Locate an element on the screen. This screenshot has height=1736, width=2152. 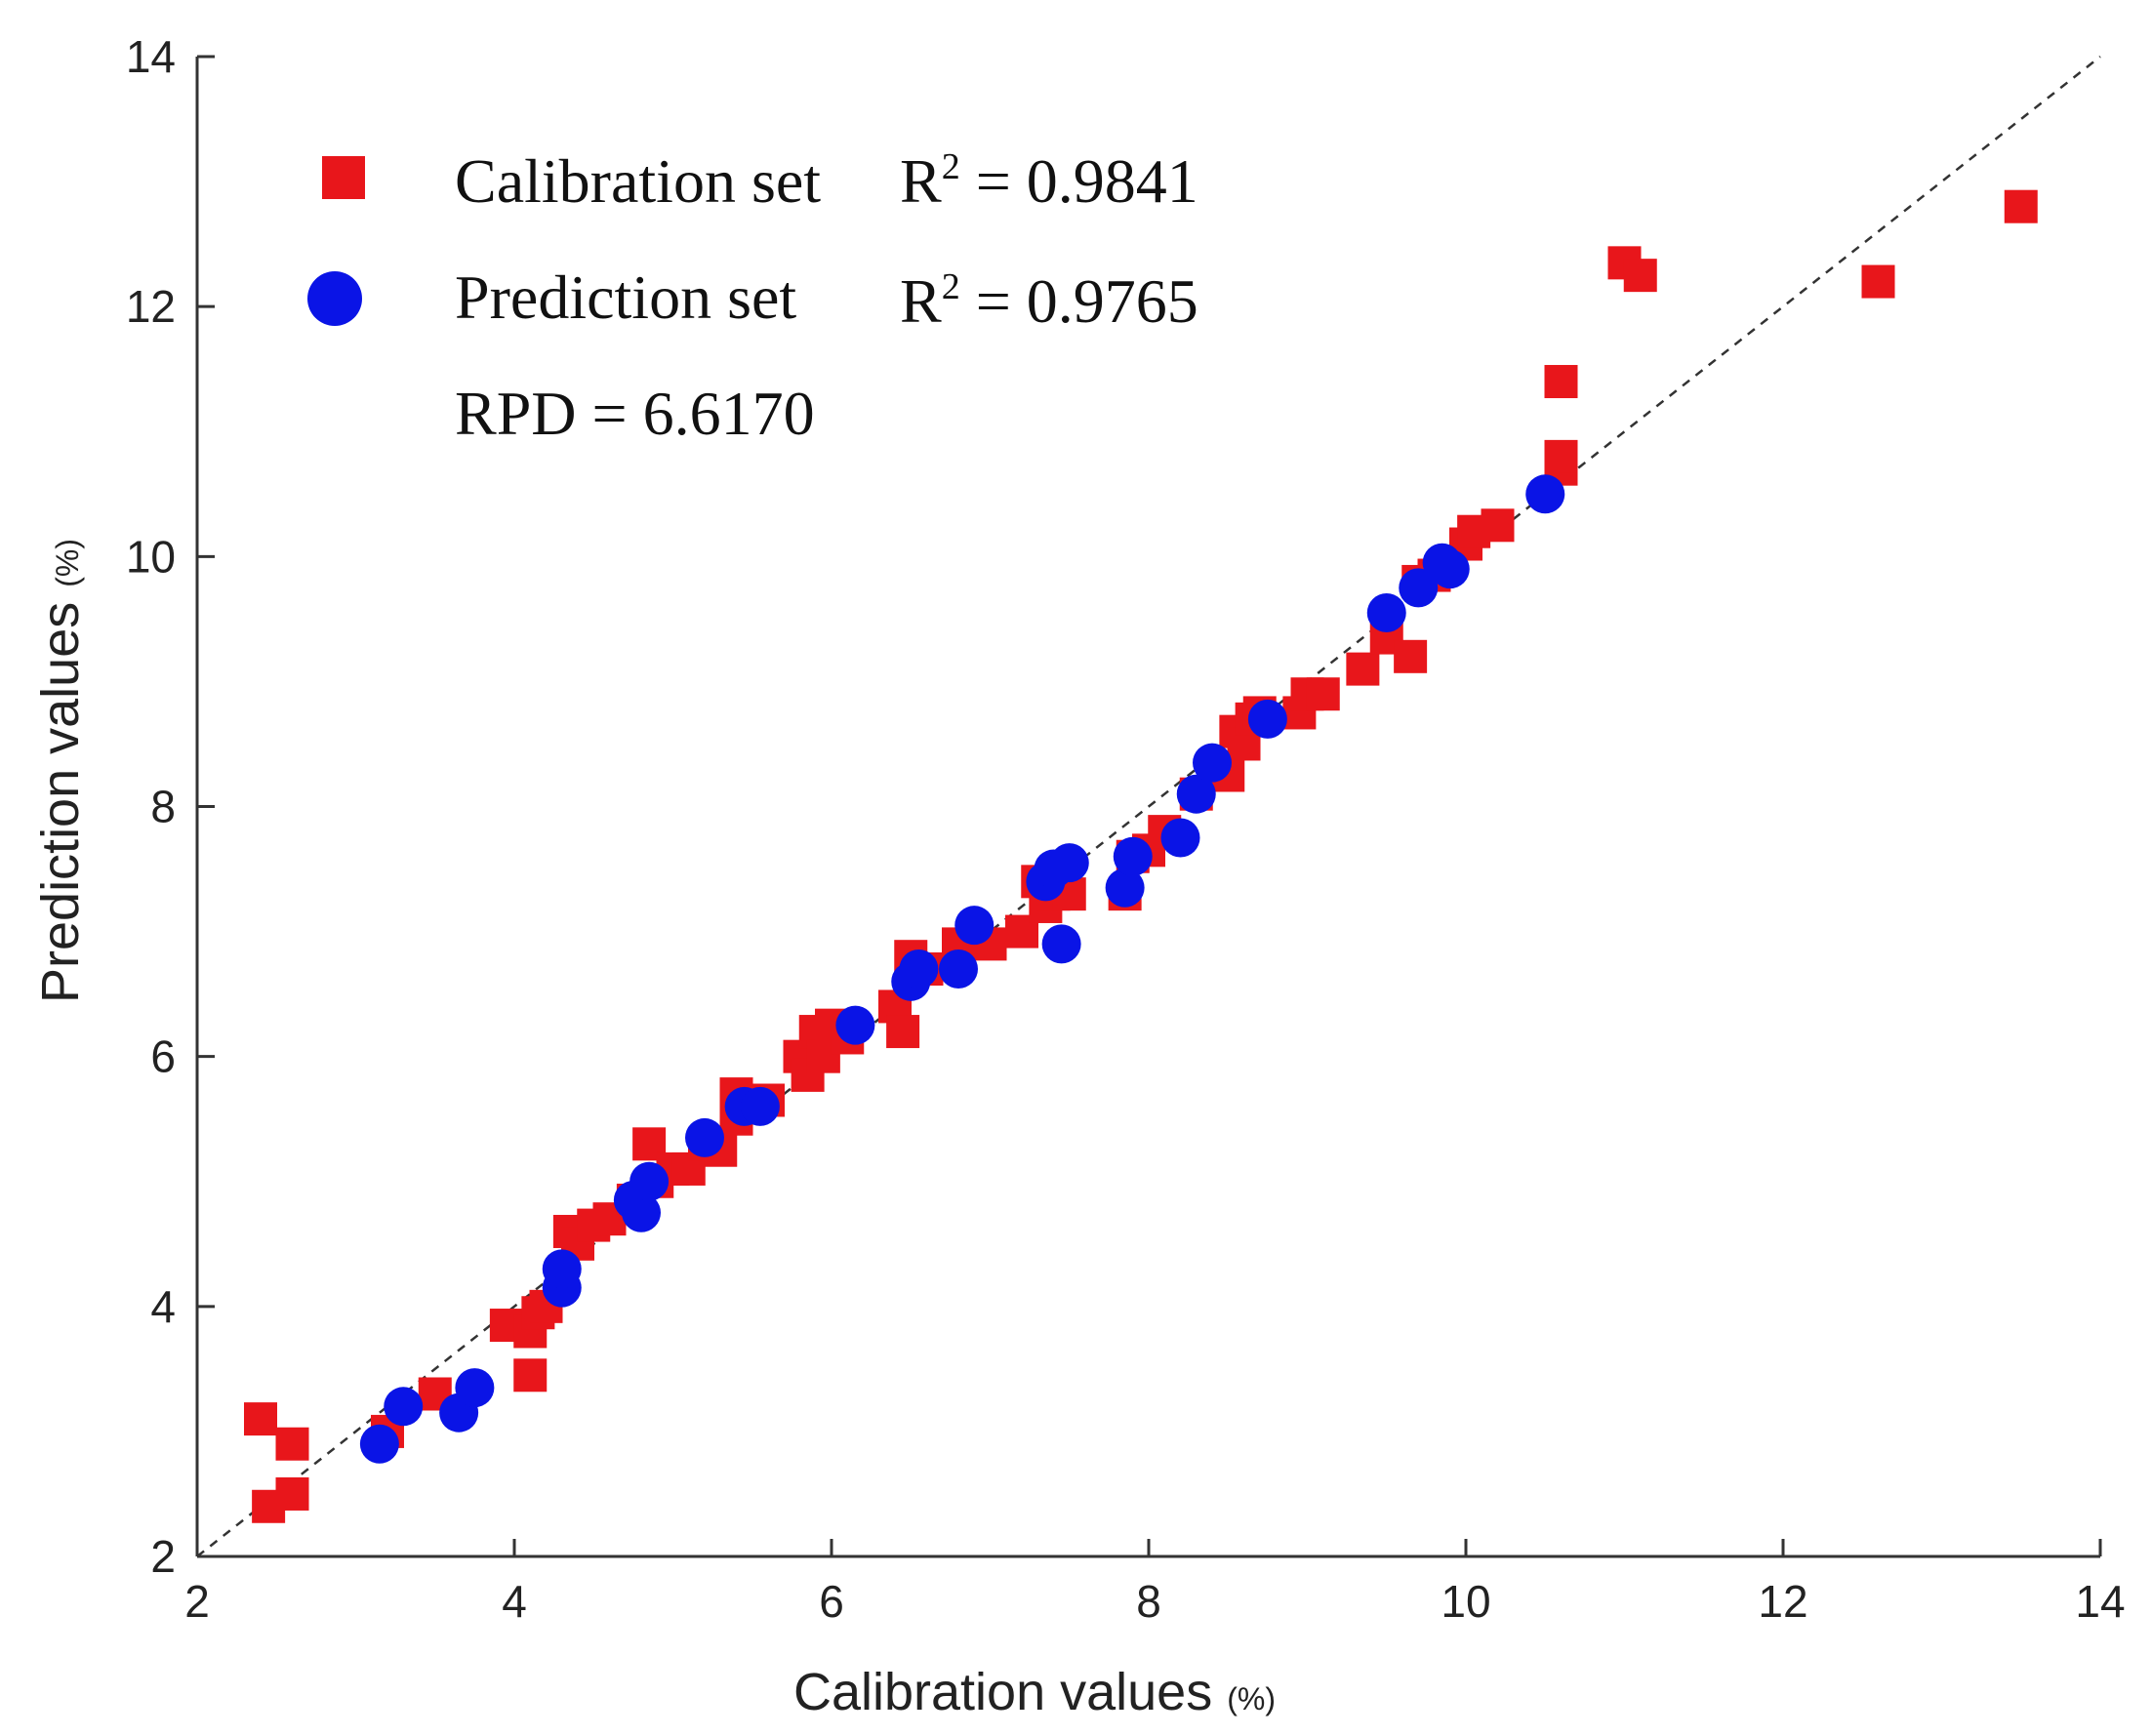
x-tick-label: 6 is located at coordinates (831, 1601).